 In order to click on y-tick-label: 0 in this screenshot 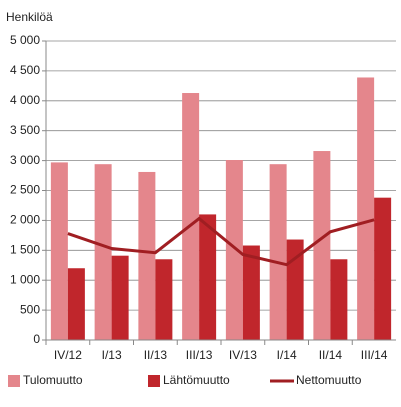, I will do `click(36, 339)`.